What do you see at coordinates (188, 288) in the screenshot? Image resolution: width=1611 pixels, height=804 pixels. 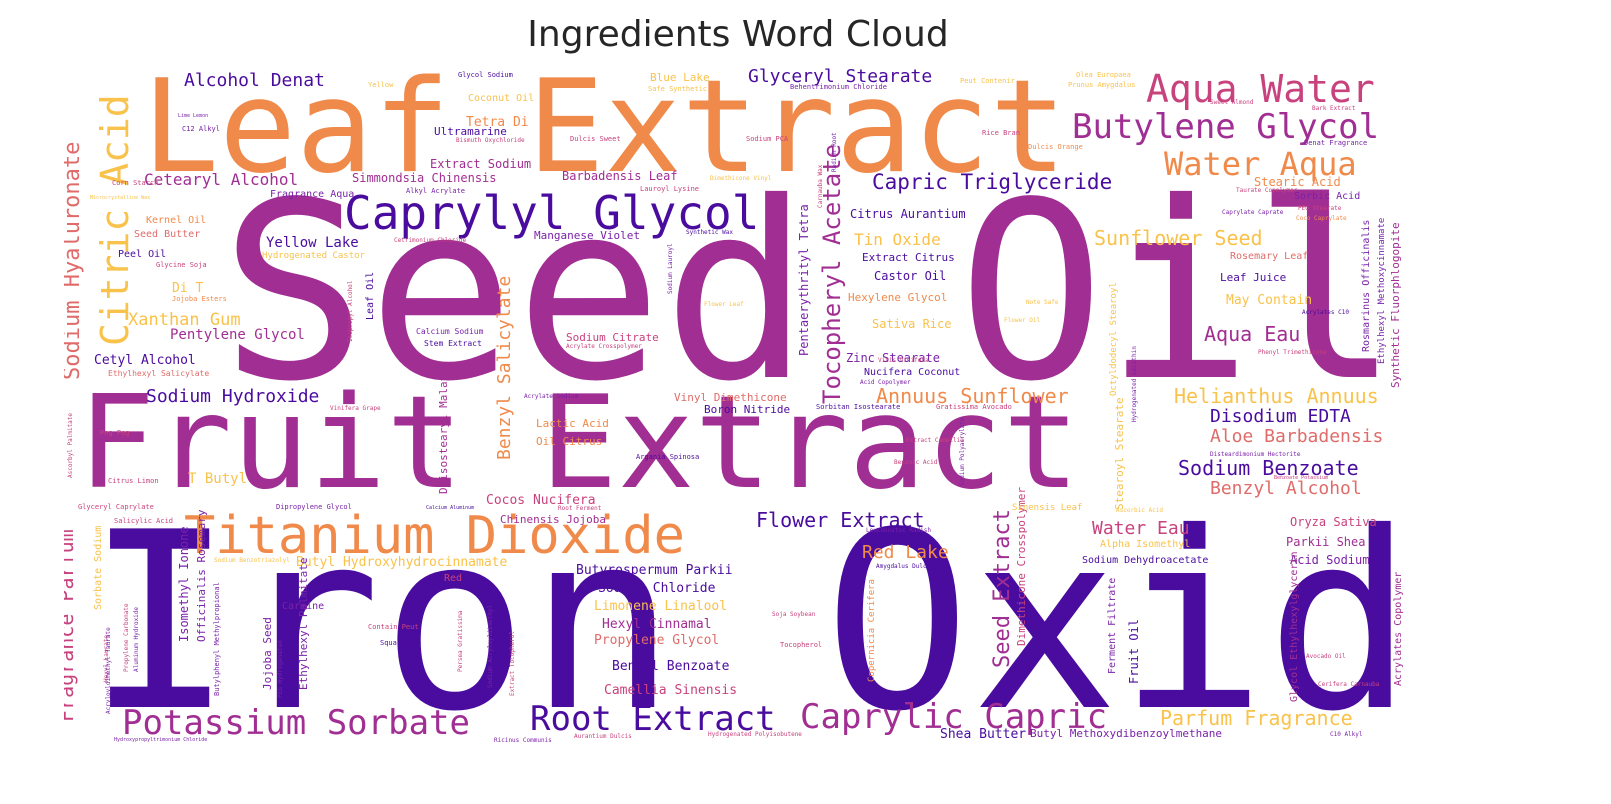 I see `word-di-t: Di T` at bounding box center [188, 288].